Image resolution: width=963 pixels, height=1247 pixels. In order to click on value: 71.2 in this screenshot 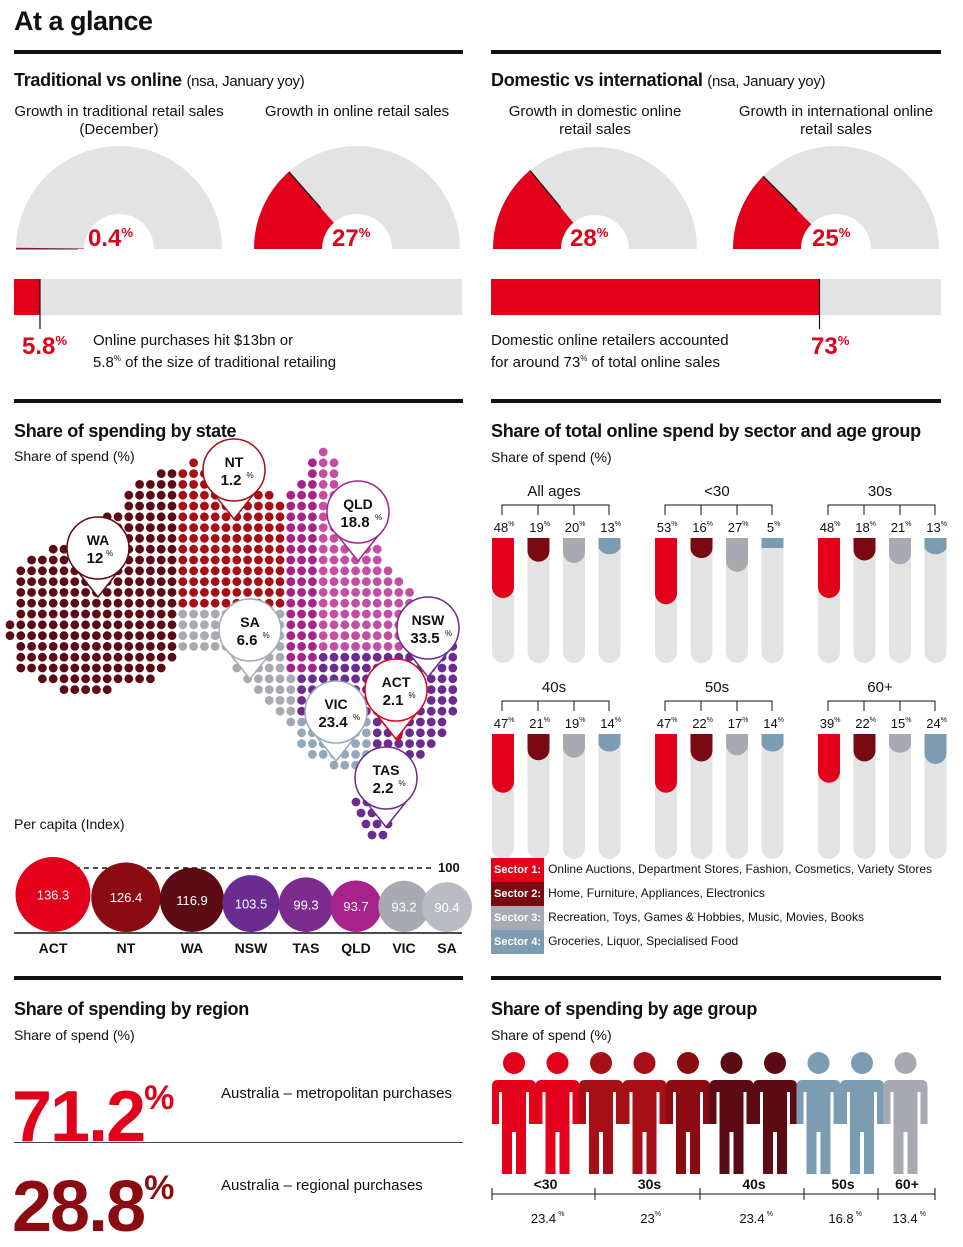, I will do `click(79, 1117)`.